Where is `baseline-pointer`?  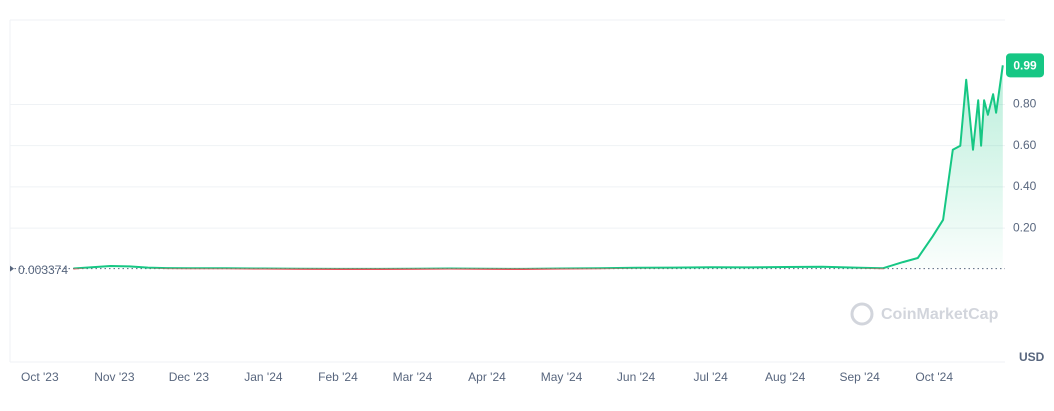
baseline-pointer is located at coordinates (12, 268).